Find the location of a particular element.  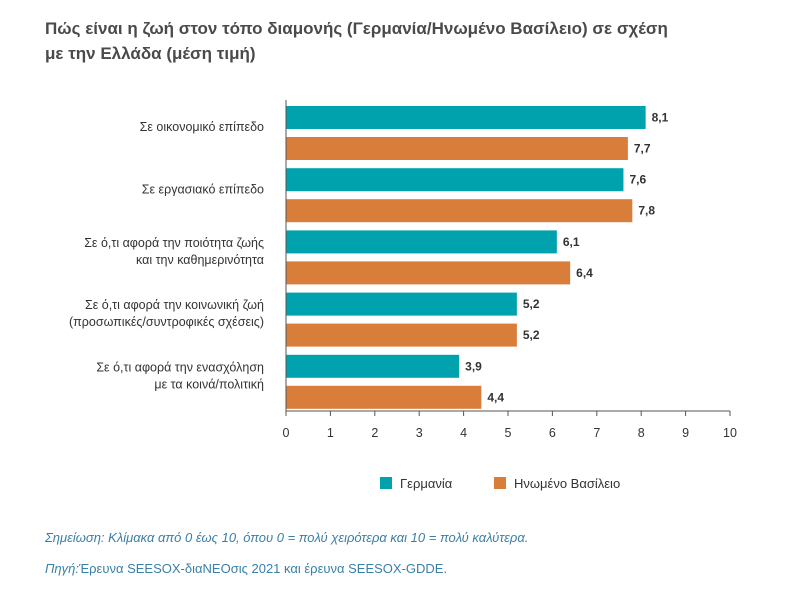

x-tick-label-6: 6 is located at coordinates (552, 433).